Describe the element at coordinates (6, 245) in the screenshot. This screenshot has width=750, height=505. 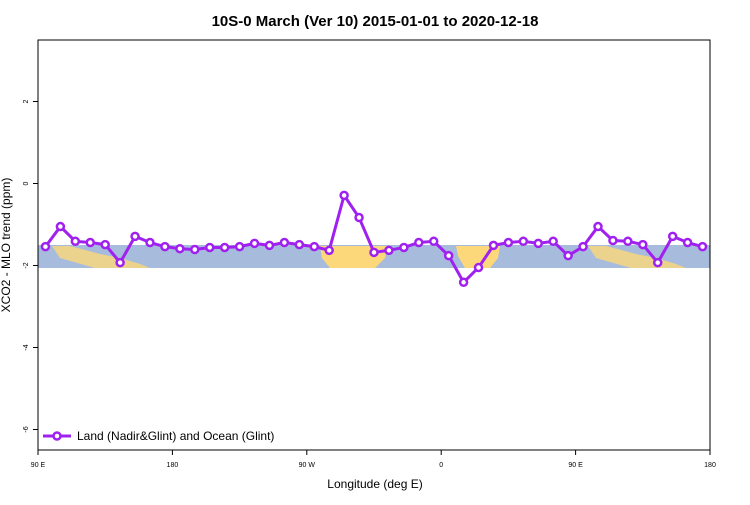
I see `y-axis-label: XCO2 - MLO trend (ppm)` at that location.